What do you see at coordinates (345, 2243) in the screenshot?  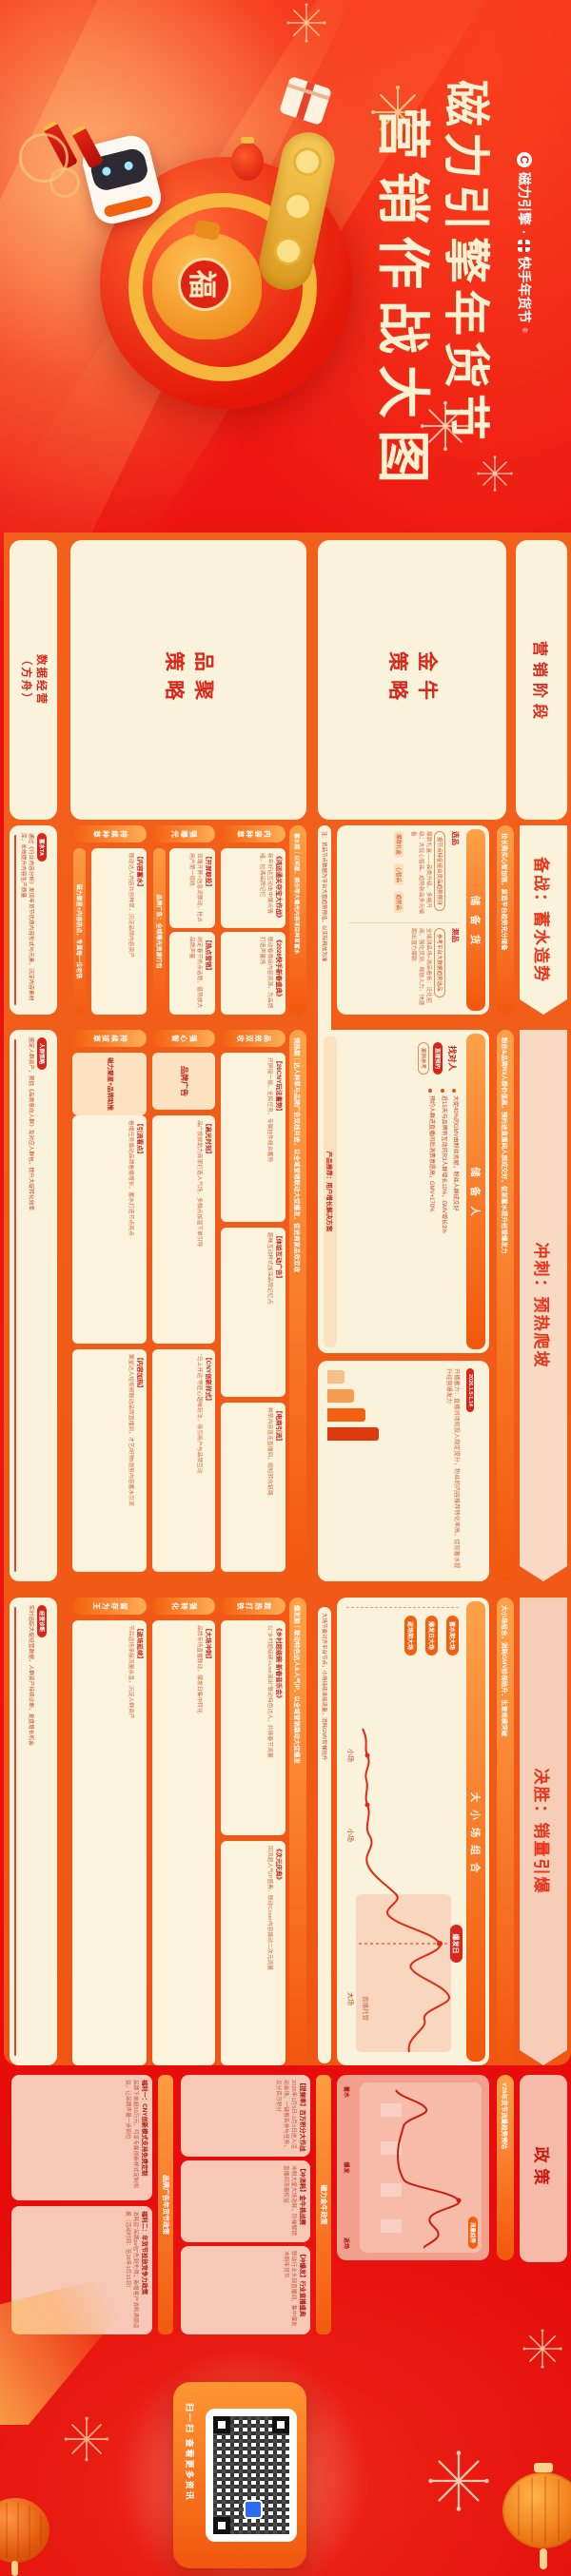 I see `trend-stage: 返场` at bounding box center [345, 2243].